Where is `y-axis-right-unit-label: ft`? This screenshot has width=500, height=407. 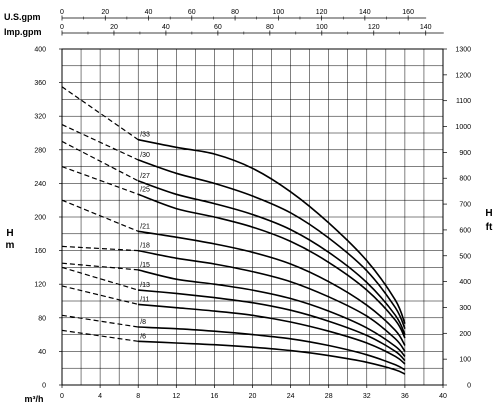 y-axis-right-unit-label: ft is located at coordinates (489, 227).